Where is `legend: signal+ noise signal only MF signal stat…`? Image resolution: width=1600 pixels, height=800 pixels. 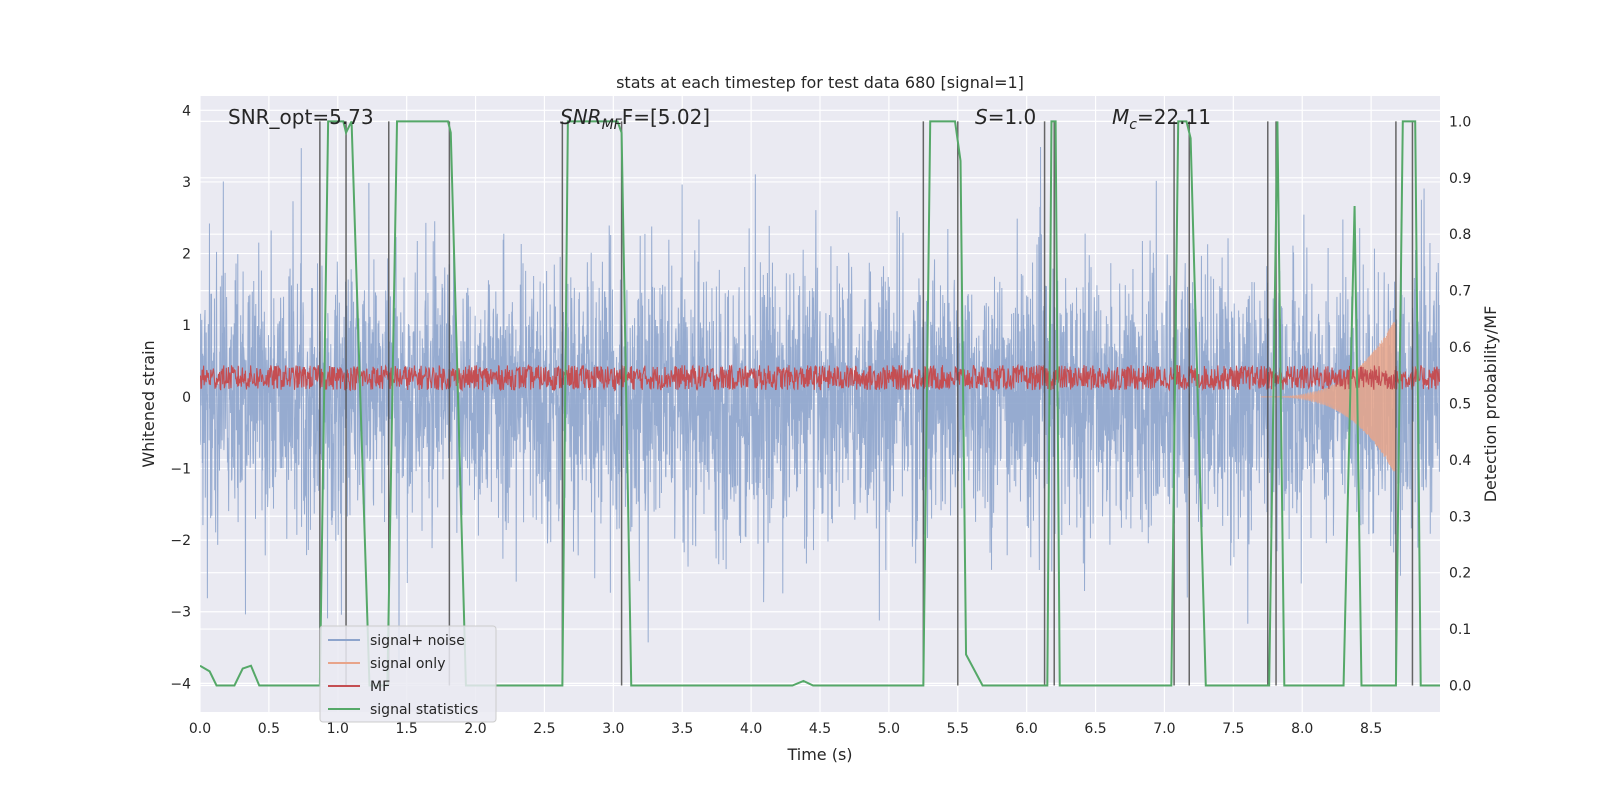
legend: signal+ noise signal only MF signal stat… is located at coordinates (408, 674).